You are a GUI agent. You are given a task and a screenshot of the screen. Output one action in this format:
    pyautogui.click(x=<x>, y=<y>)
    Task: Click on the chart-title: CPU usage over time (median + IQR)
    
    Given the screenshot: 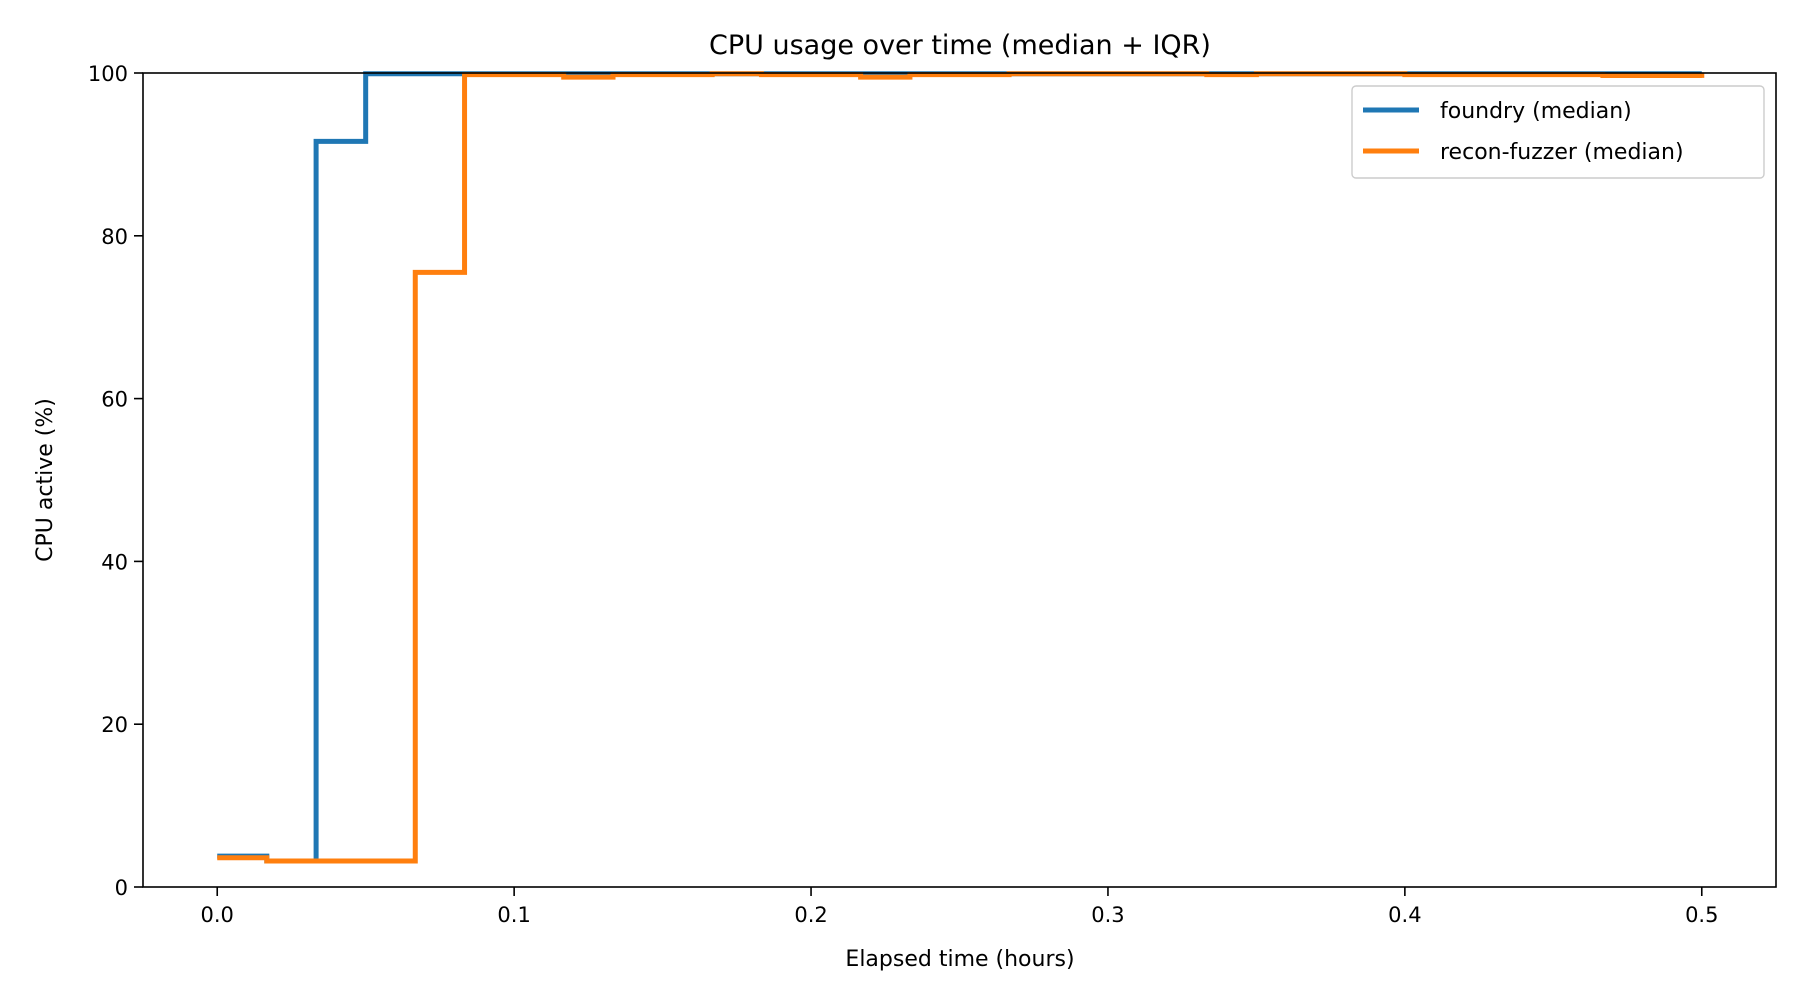 What is the action you would take?
    pyautogui.click(x=960, y=45)
    